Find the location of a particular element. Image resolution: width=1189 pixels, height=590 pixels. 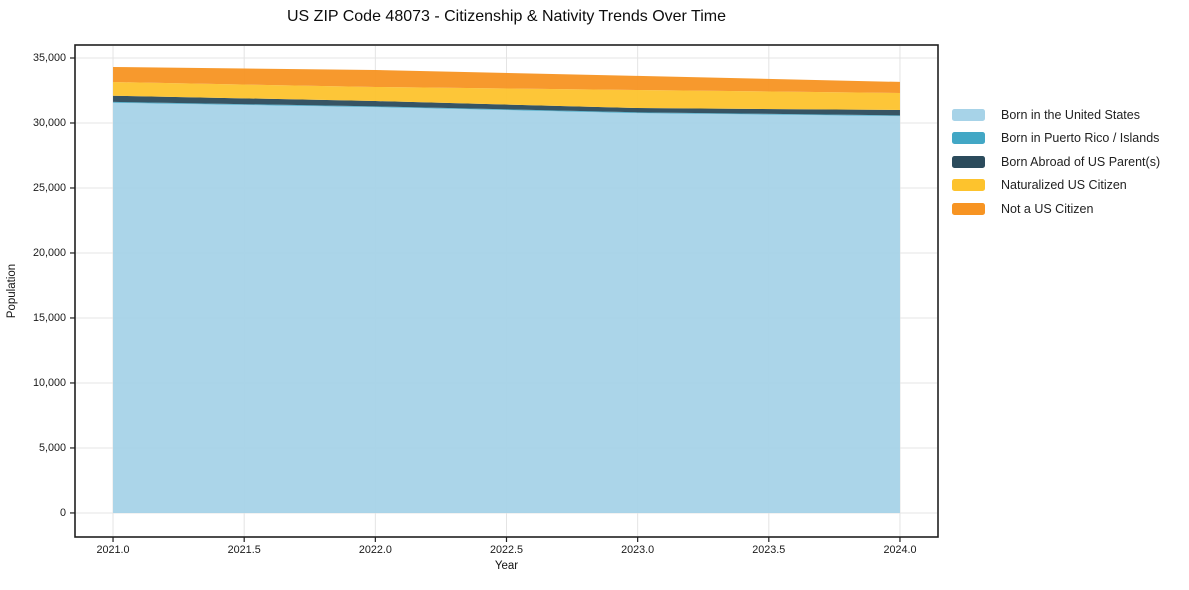

legend-label: Born Abroad of US Parent(s) is located at coordinates (1081, 161).